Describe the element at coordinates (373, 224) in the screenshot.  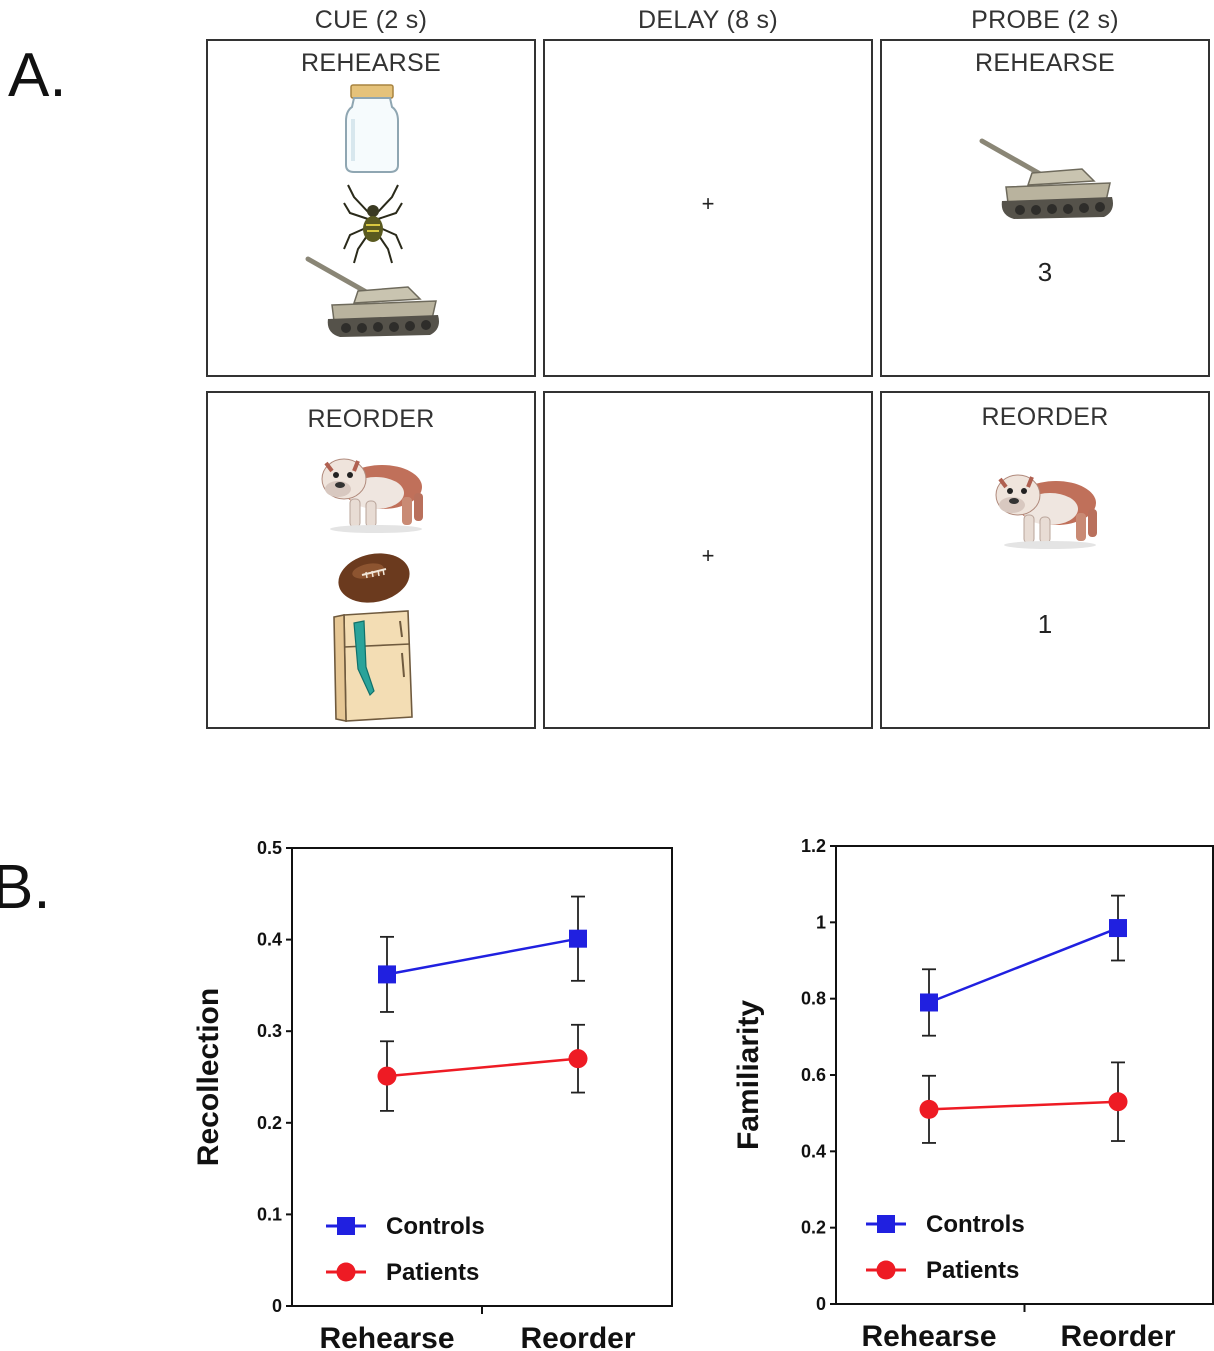
I see `spider-icon` at that location.